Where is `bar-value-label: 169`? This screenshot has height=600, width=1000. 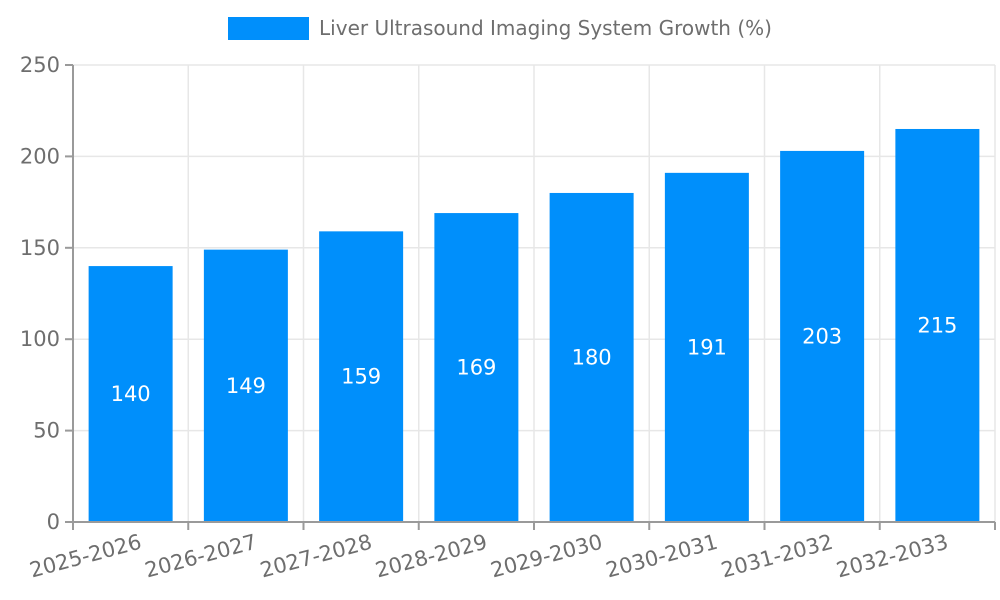 bar-value-label: 169 is located at coordinates (476, 368).